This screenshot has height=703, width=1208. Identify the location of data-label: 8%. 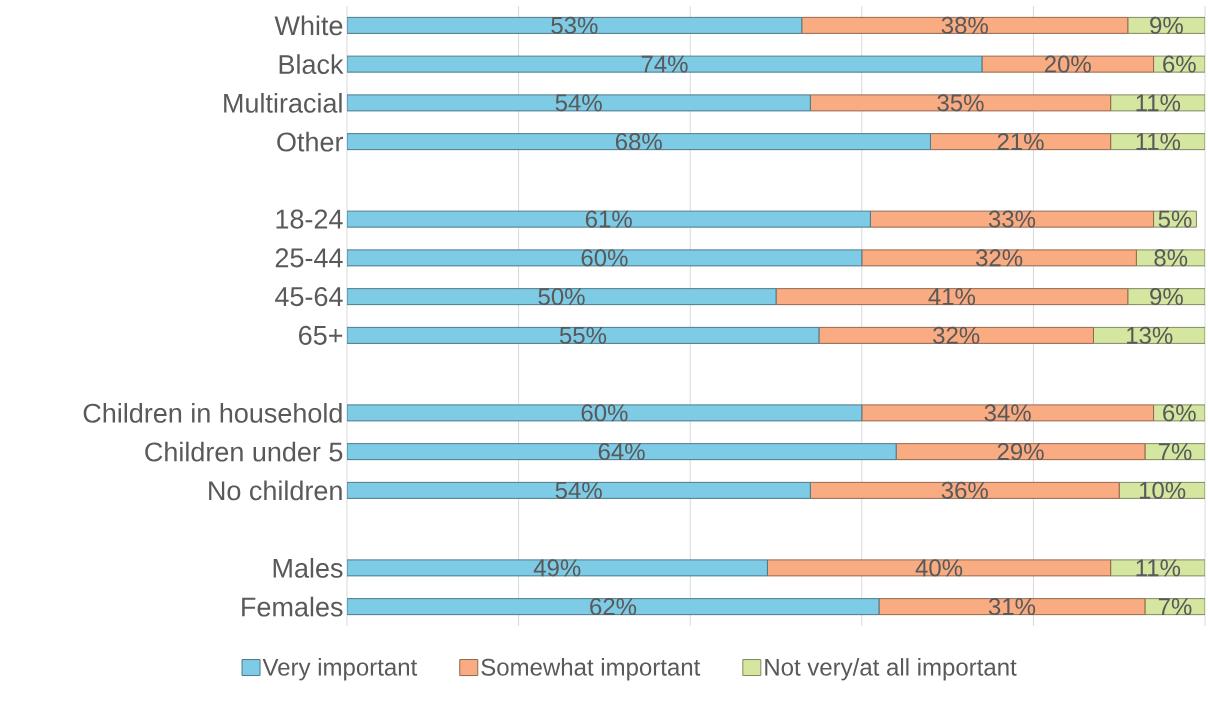
(1171, 258).